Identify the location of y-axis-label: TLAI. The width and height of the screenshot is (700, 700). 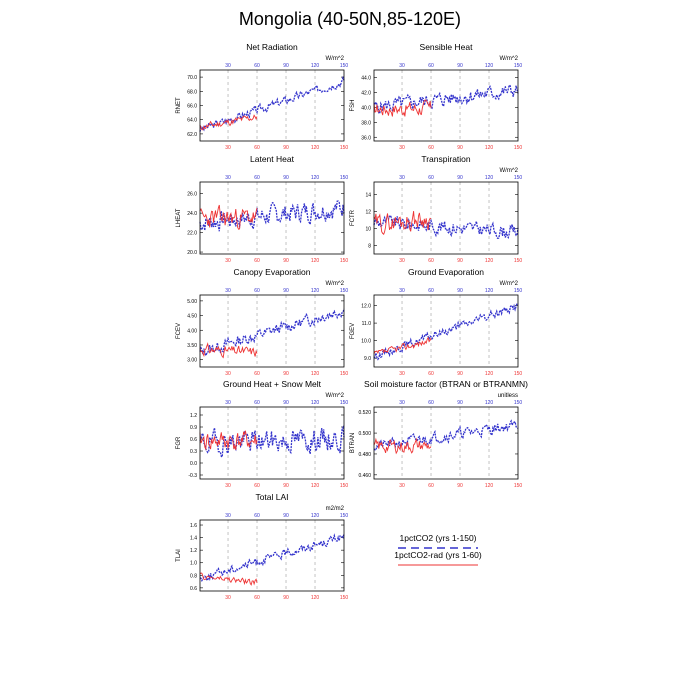
(179, 555).